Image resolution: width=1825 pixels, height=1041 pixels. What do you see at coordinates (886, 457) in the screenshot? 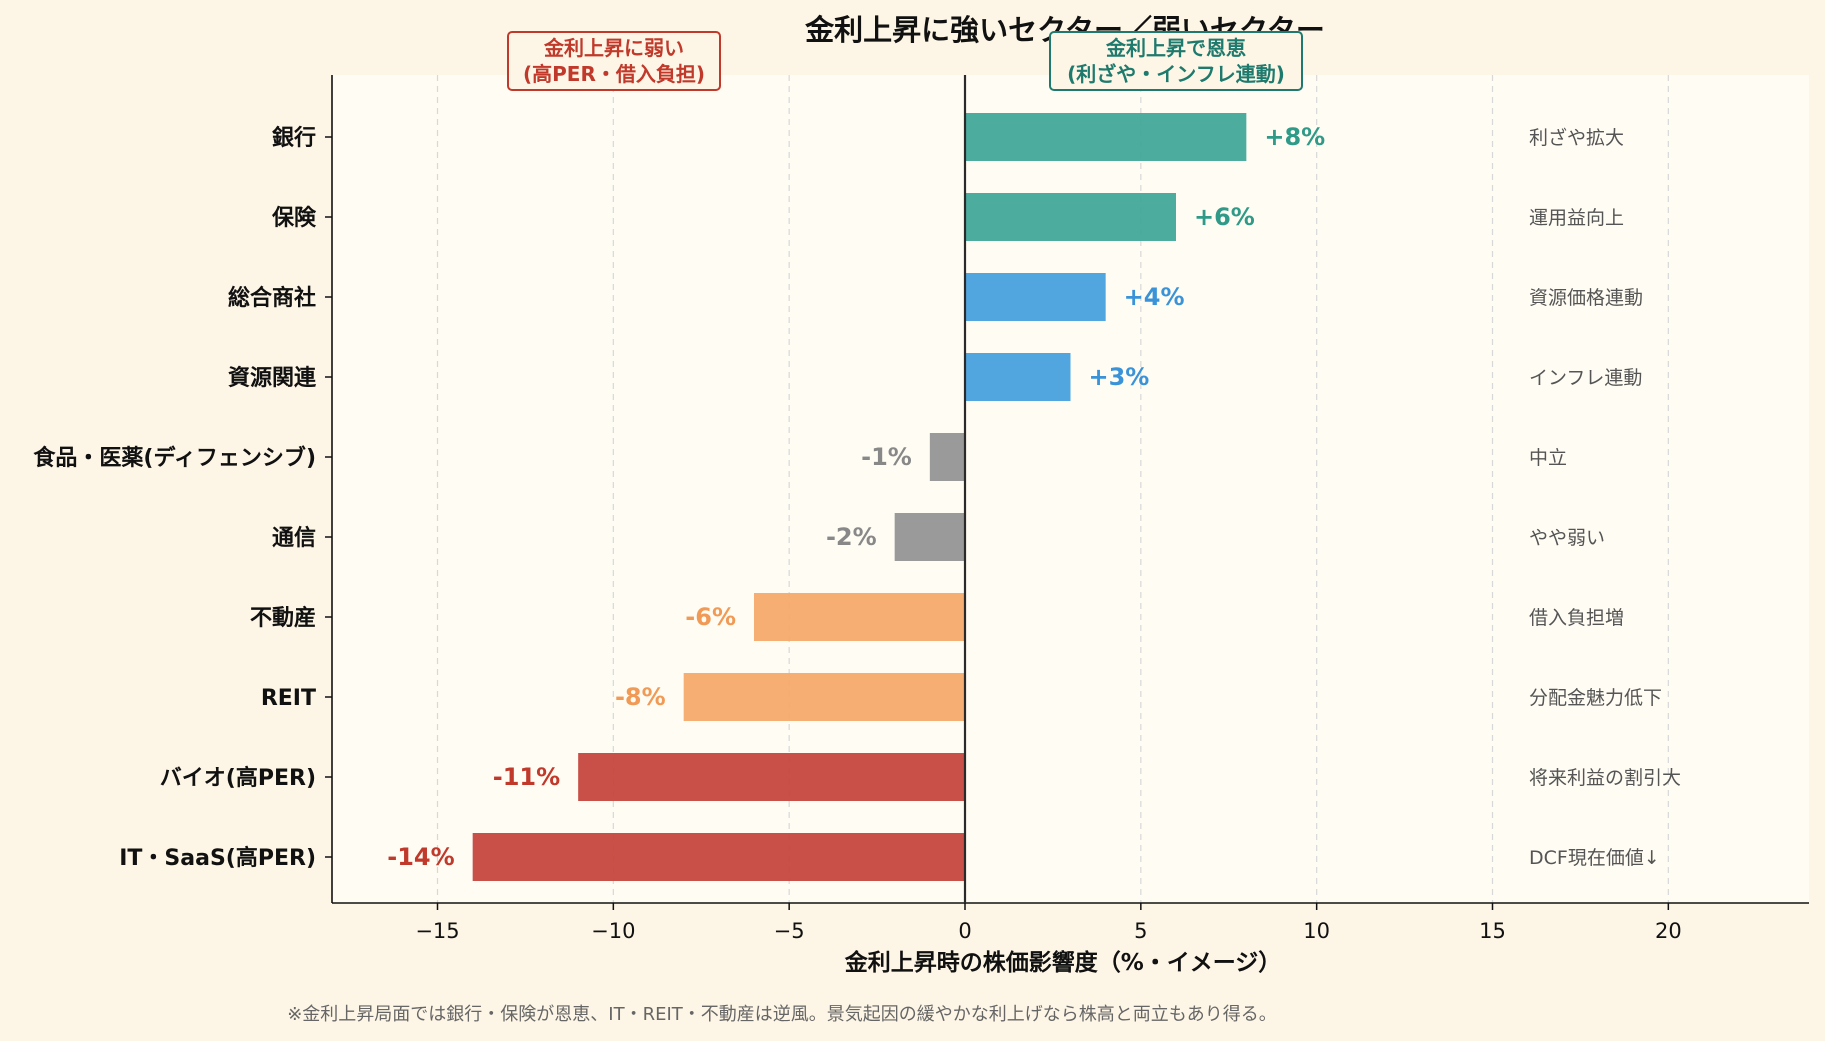
I see `value-label: -1%` at bounding box center [886, 457].